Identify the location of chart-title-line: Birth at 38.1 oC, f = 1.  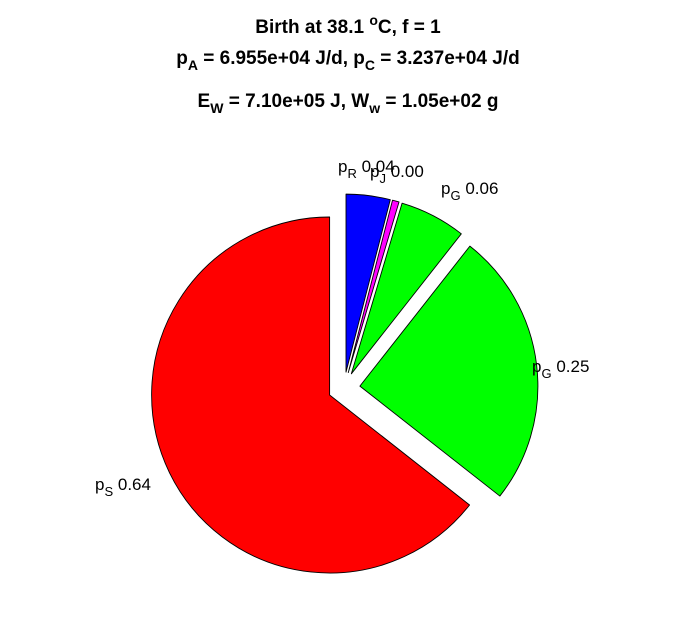
(348, 25).